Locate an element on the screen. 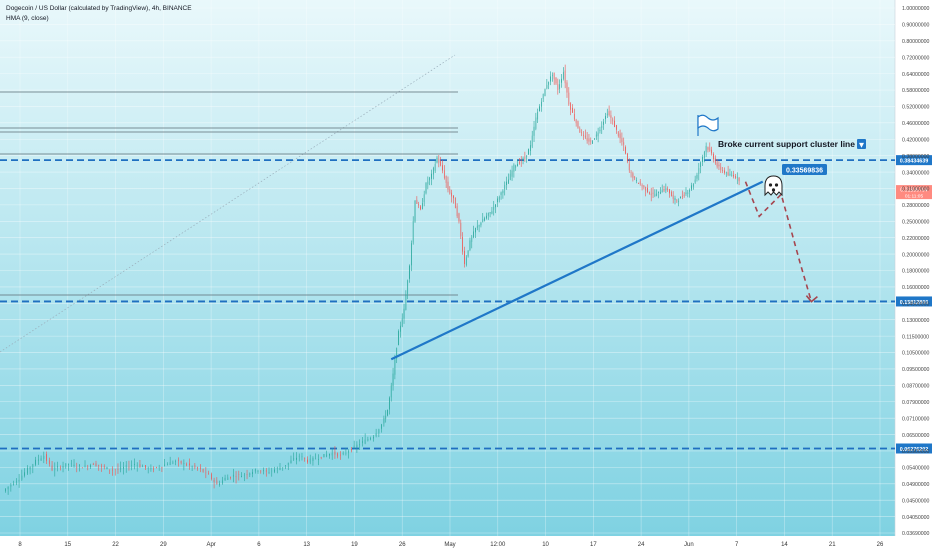  ascending-trendline is located at coordinates (577, 270).